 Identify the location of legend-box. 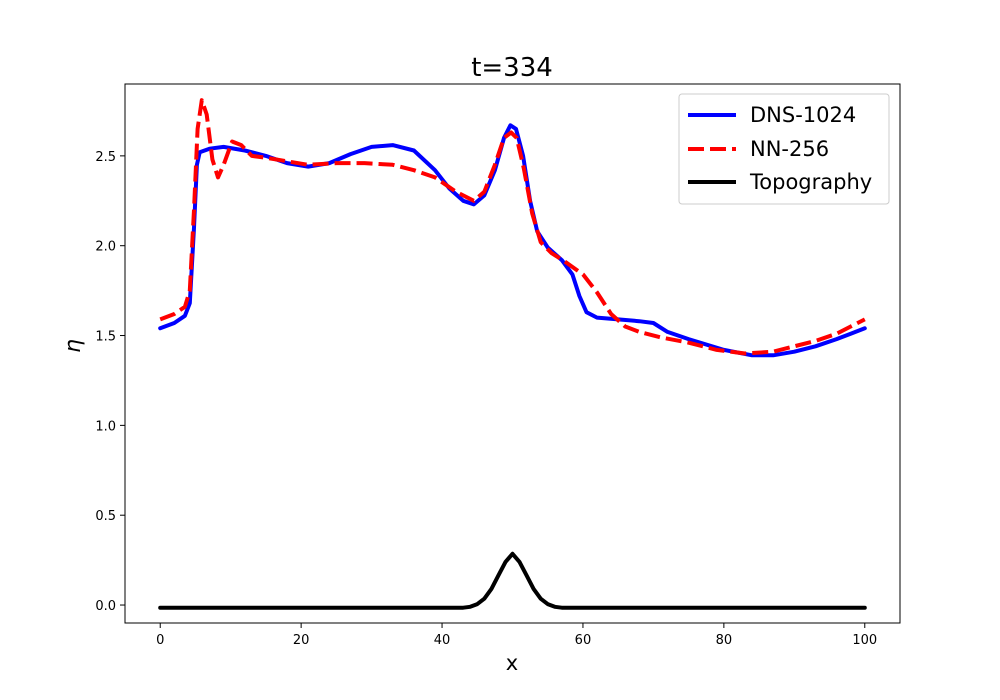
(784, 149).